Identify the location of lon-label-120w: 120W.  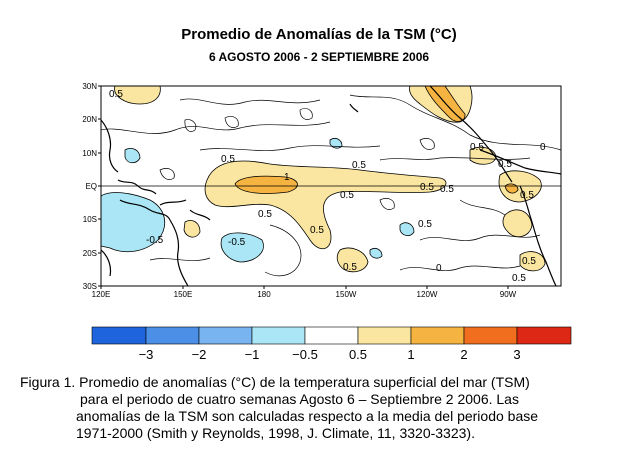
(427, 294).